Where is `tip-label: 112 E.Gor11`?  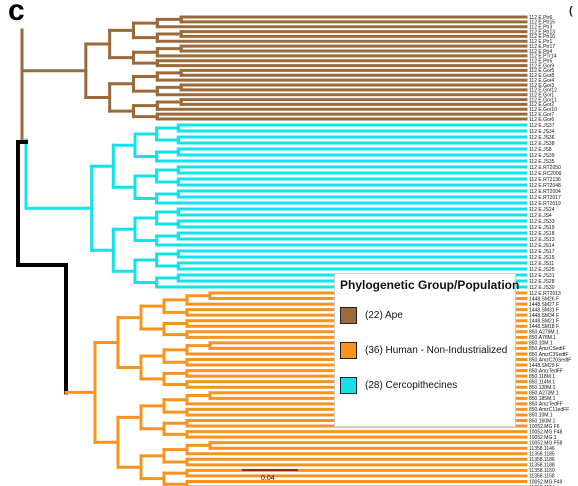
tip-label: 112 E.Gor11 is located at coordinates (543, 100).